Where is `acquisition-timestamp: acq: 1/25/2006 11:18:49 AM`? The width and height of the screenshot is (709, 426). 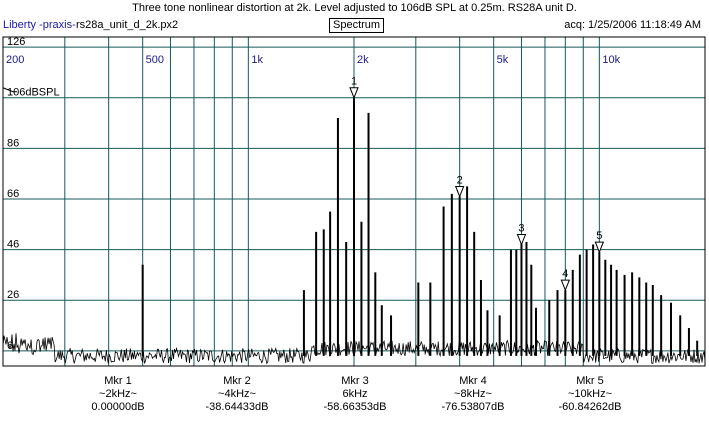 acquisition-timestamp: acq: 1/25/2006 11:18:49 AM is located at coordinates (632, 25).